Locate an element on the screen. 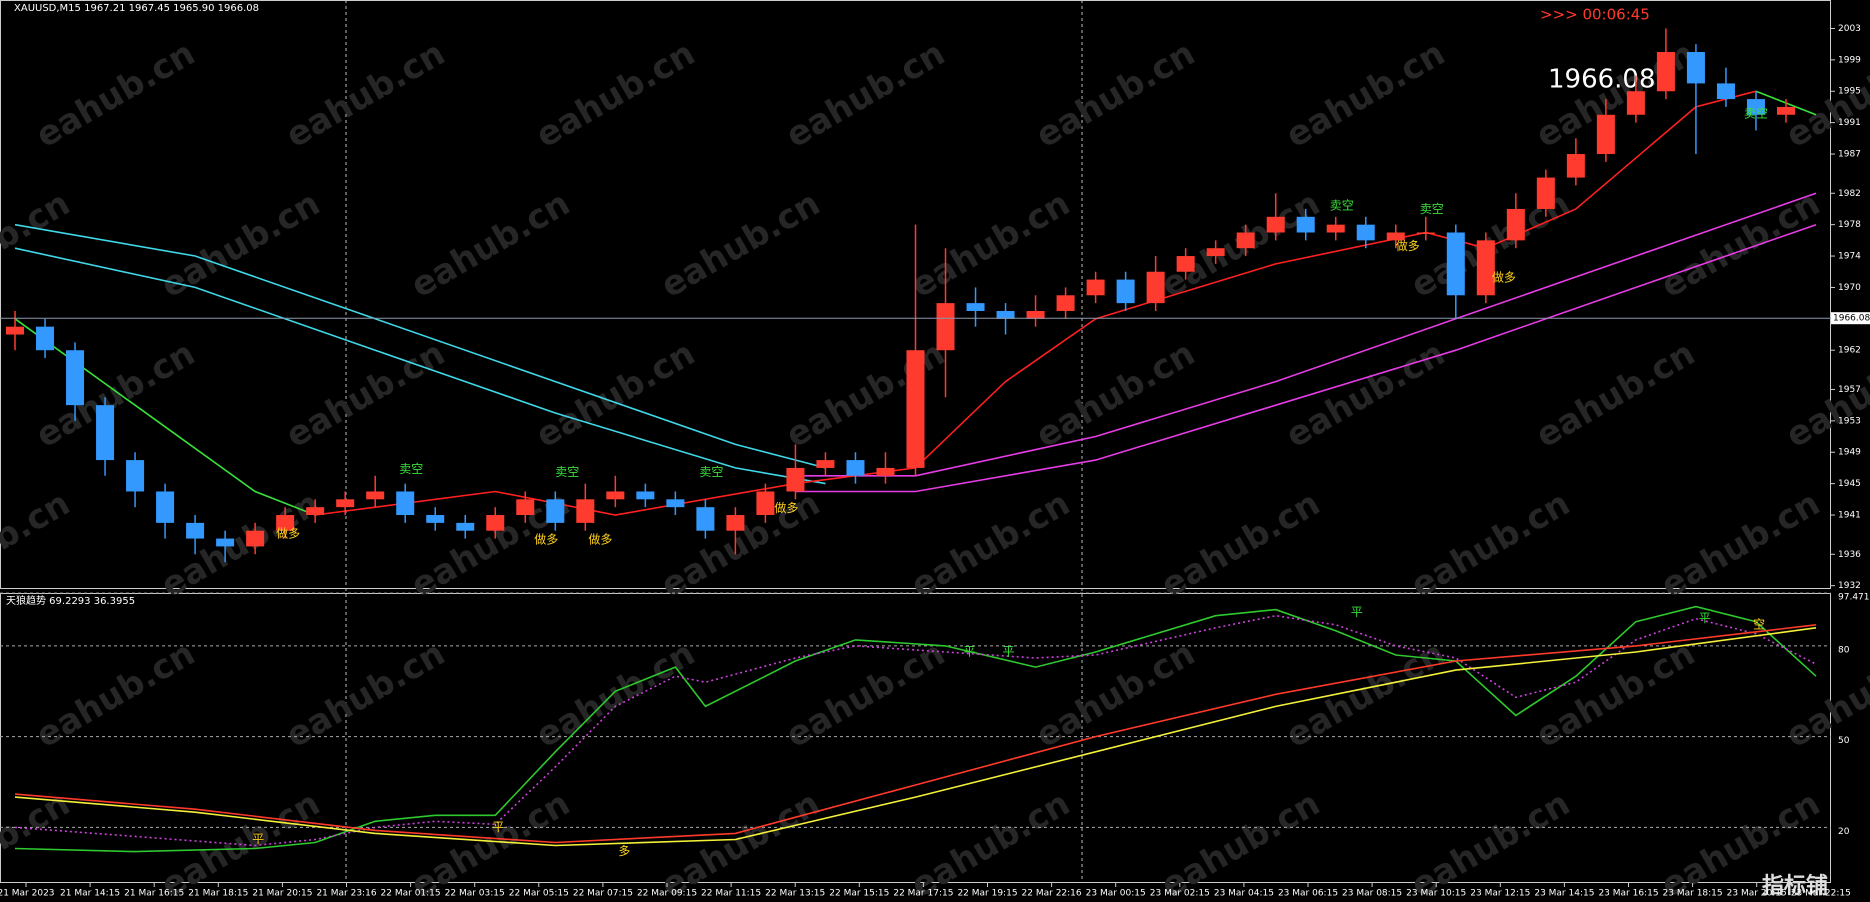 This screenshot has height=902, width=1870. x-tick-label: 23 Mar 14:15 is located at coordinates (1564, 894).